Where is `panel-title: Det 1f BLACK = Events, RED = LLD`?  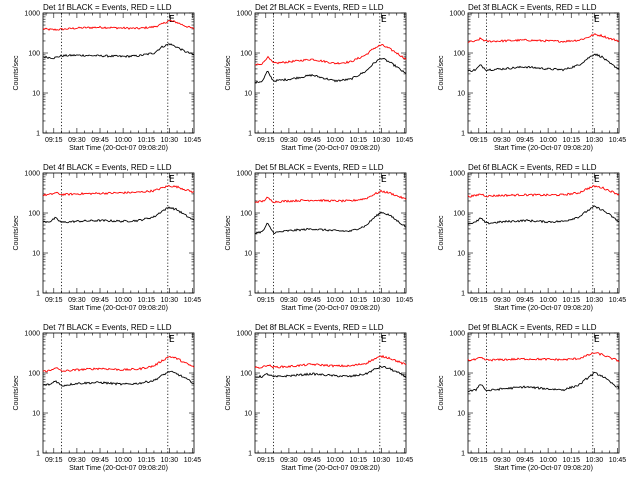 panel-title: Det 1f BLACK = Events, RED = LLD is located at coordinates (107, 7).